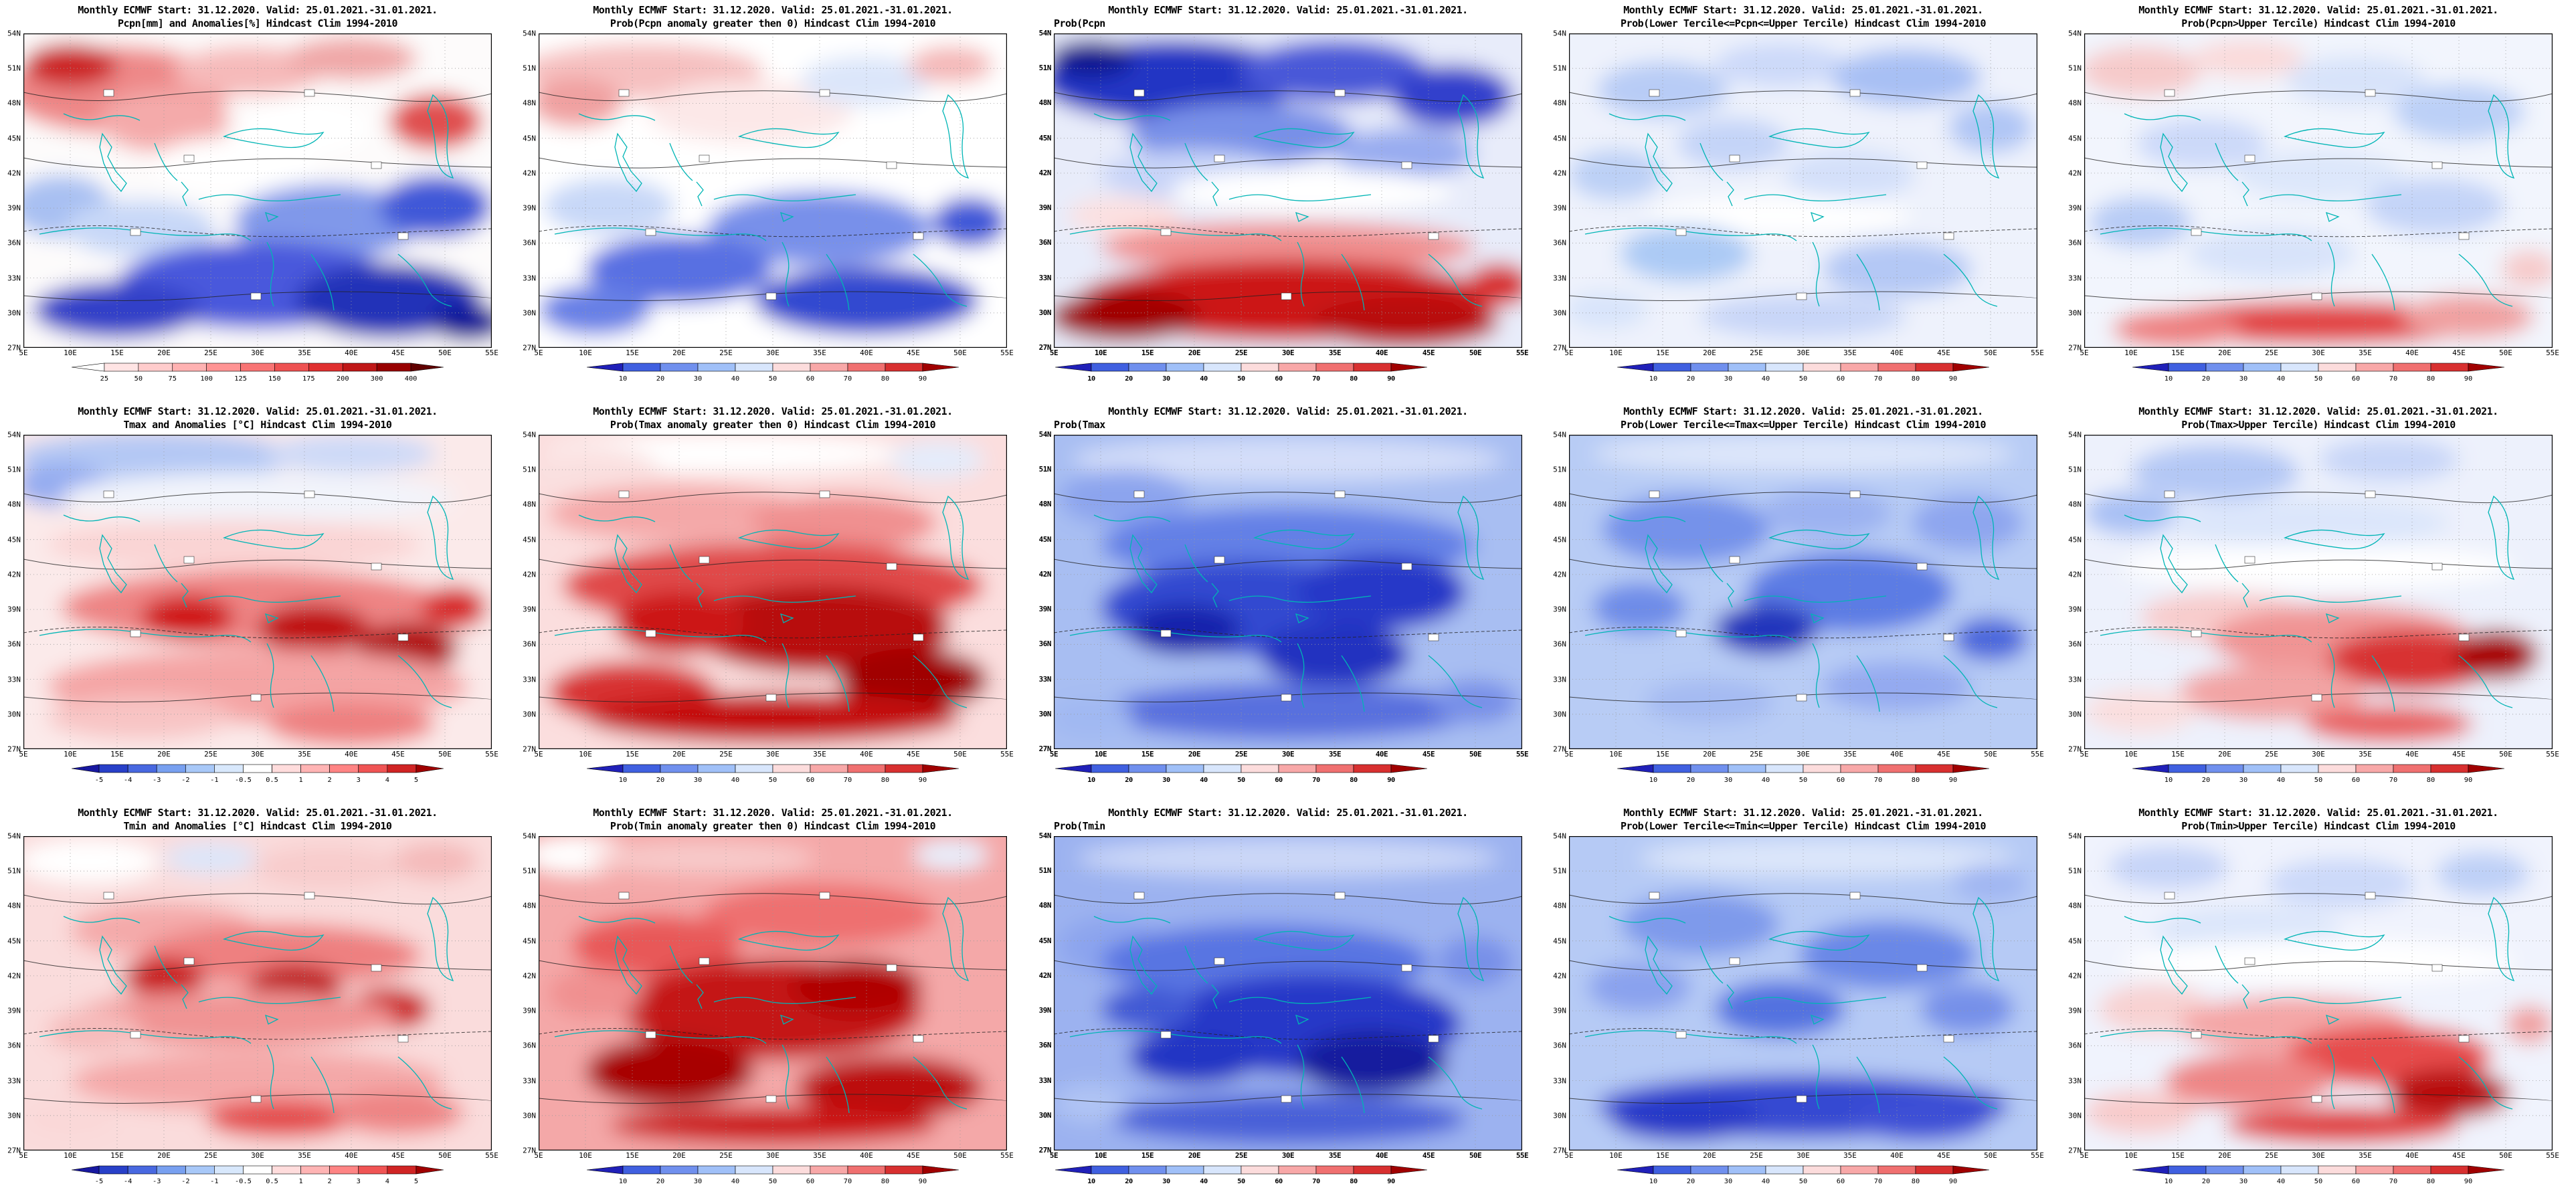 This screenshot has width=2576, height=1204. Describe the element at coordinates (258, 353) in the screenshot. I see `lon-axis: 5E 10E 15E 20E 25E 30E 35E 40E 45E 50E 55E` at that location.